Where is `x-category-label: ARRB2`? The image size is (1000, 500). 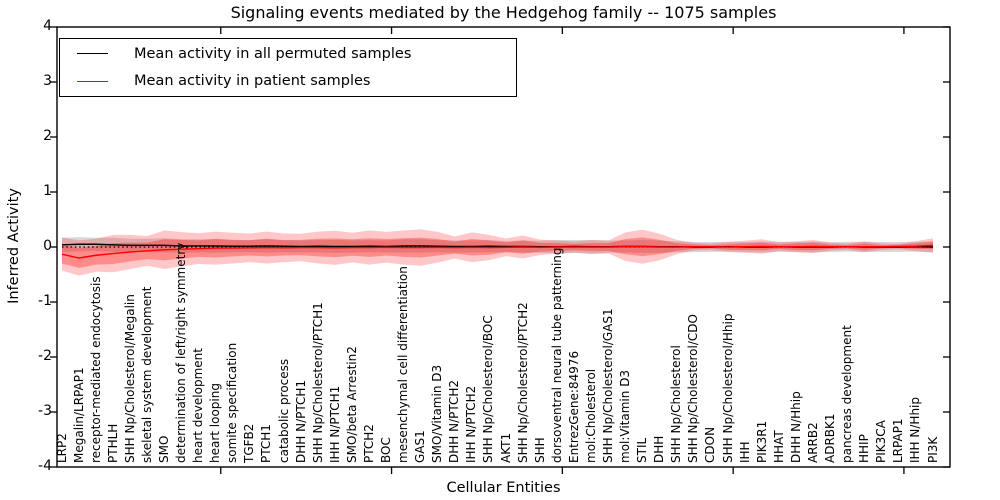
x-category-label: ARRB2 is located at coordinates (812, 442).